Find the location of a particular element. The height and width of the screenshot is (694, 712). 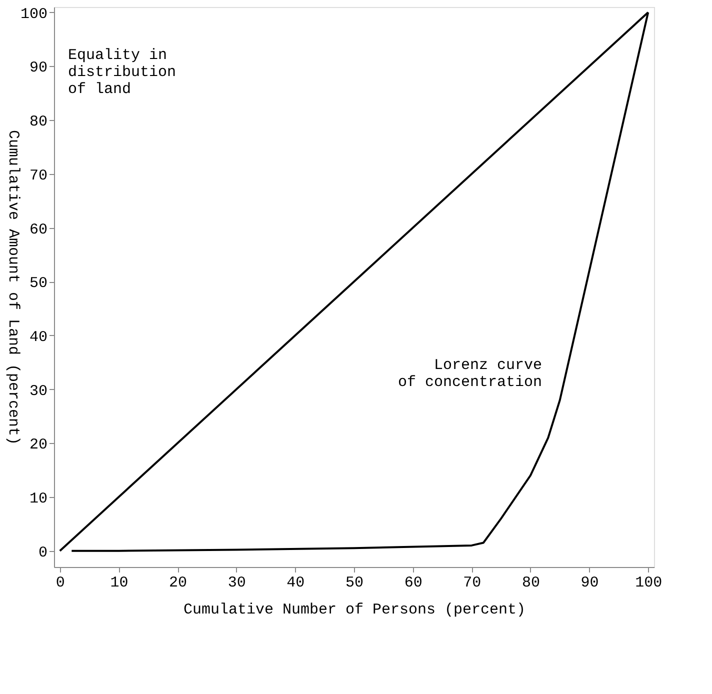

x-tick-label: 100 is located at coordinates (648, 583).